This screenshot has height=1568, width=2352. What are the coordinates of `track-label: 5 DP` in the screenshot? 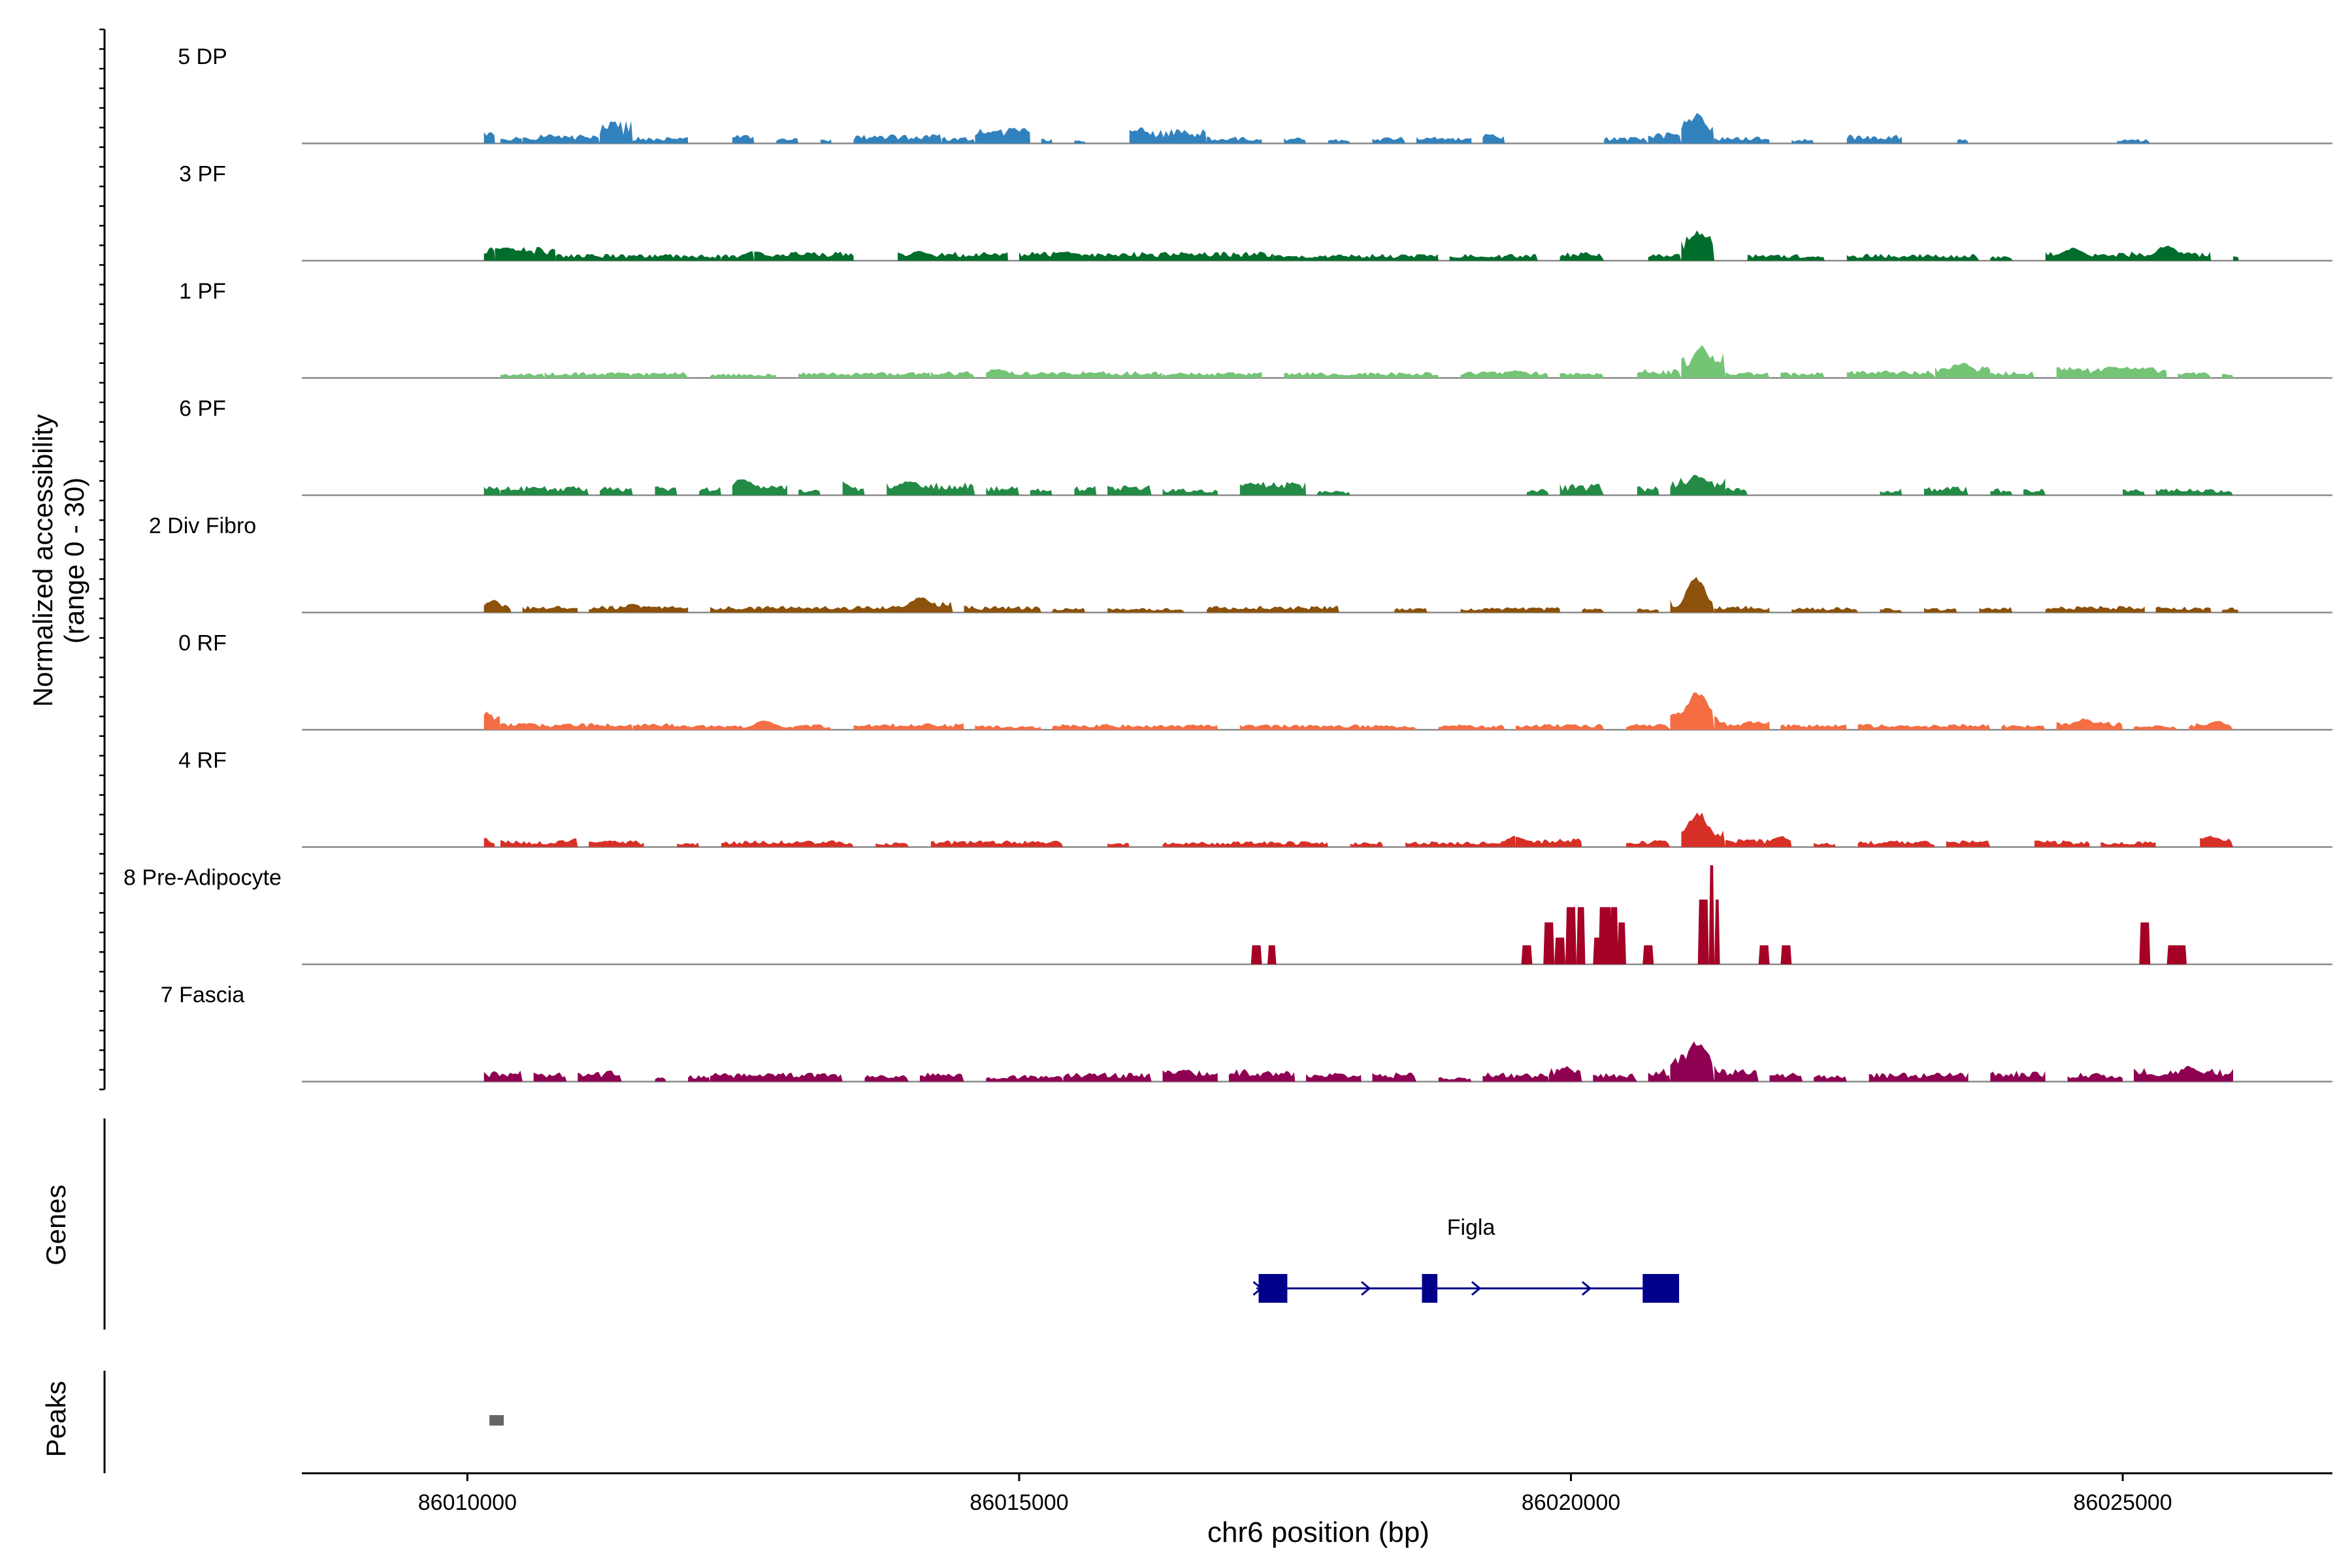 It's located at (202, 56).